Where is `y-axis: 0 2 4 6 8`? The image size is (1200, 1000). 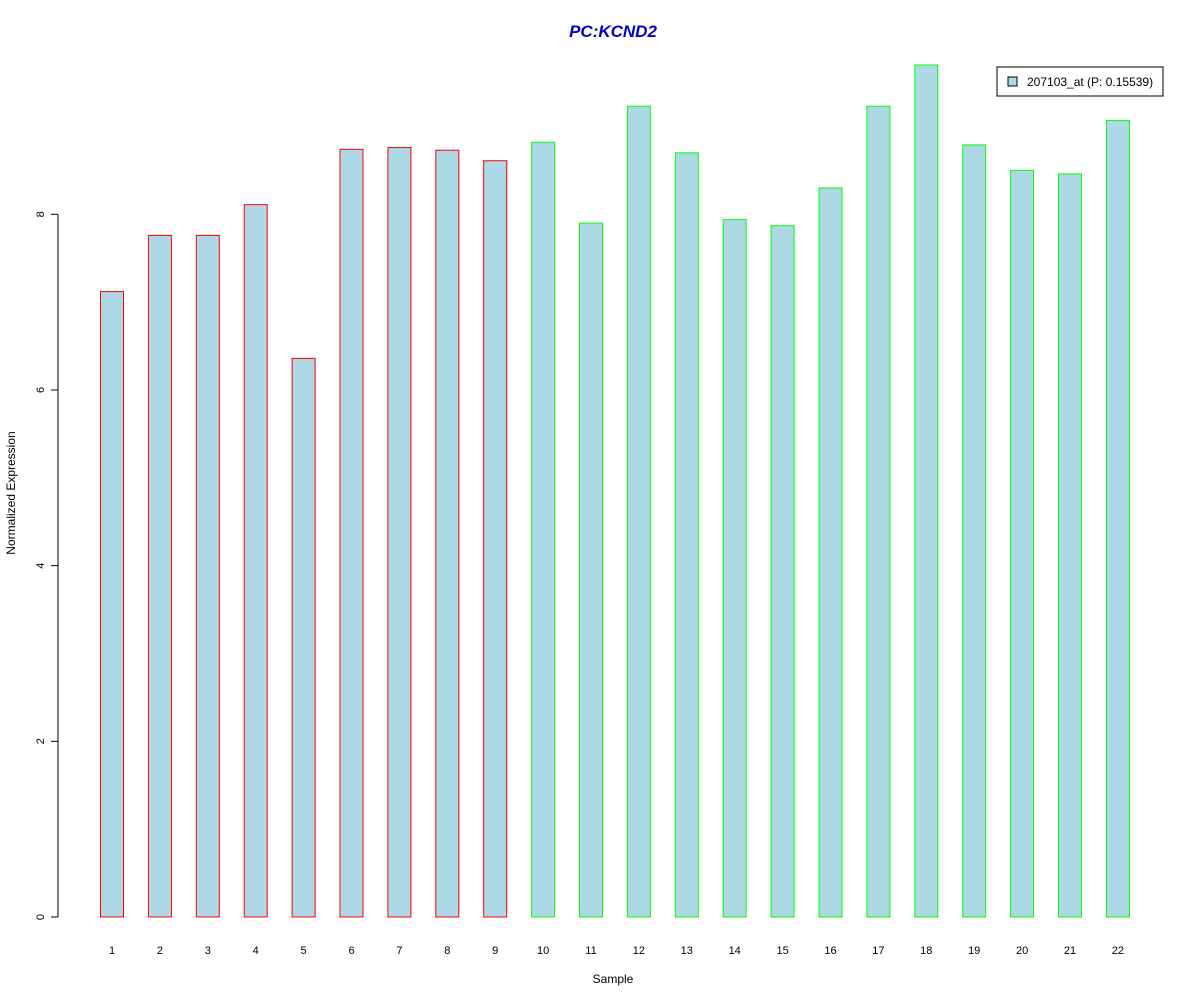
y-axis: 0 2 4 6 8 is located at coordinates (47, 565).